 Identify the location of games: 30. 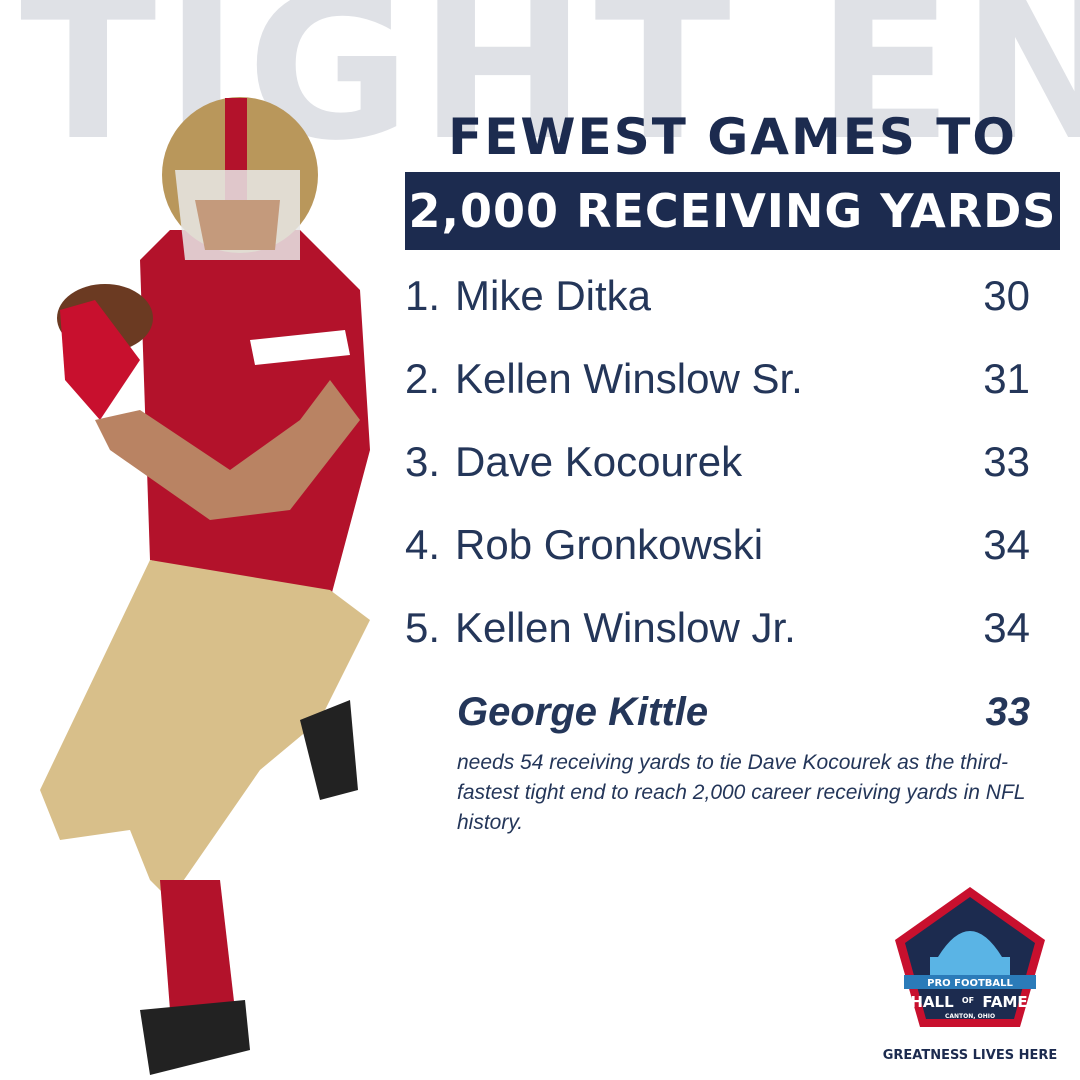
(1006, 295).